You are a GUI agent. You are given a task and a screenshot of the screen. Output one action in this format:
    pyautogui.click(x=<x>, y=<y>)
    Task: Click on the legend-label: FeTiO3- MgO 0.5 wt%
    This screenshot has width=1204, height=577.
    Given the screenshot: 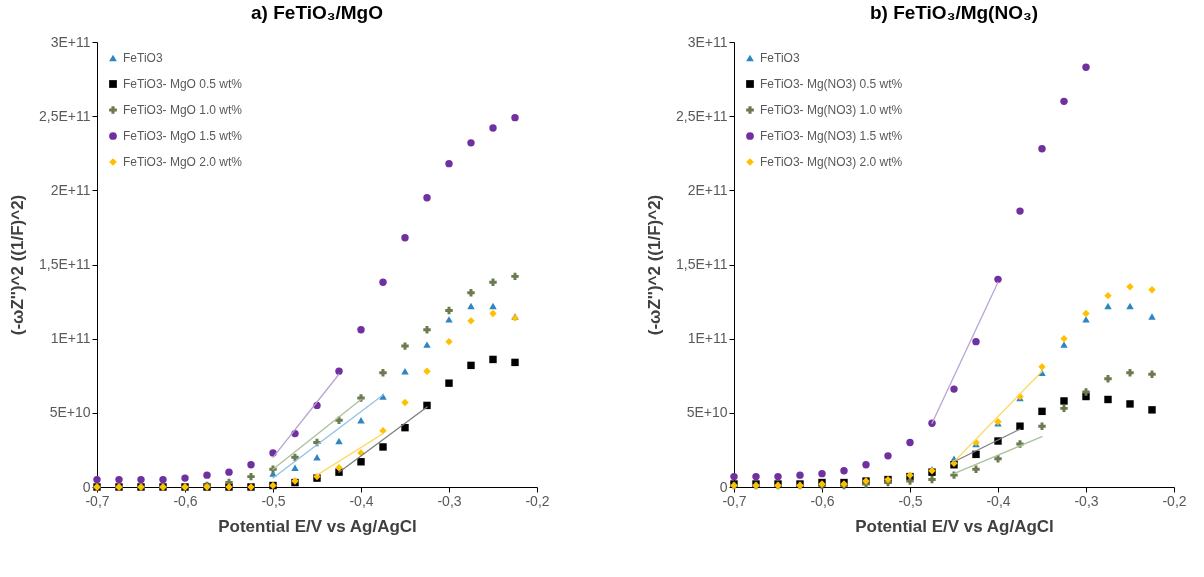 What is the action you would take?
    pyautogui.click(x=183, y=84)
    